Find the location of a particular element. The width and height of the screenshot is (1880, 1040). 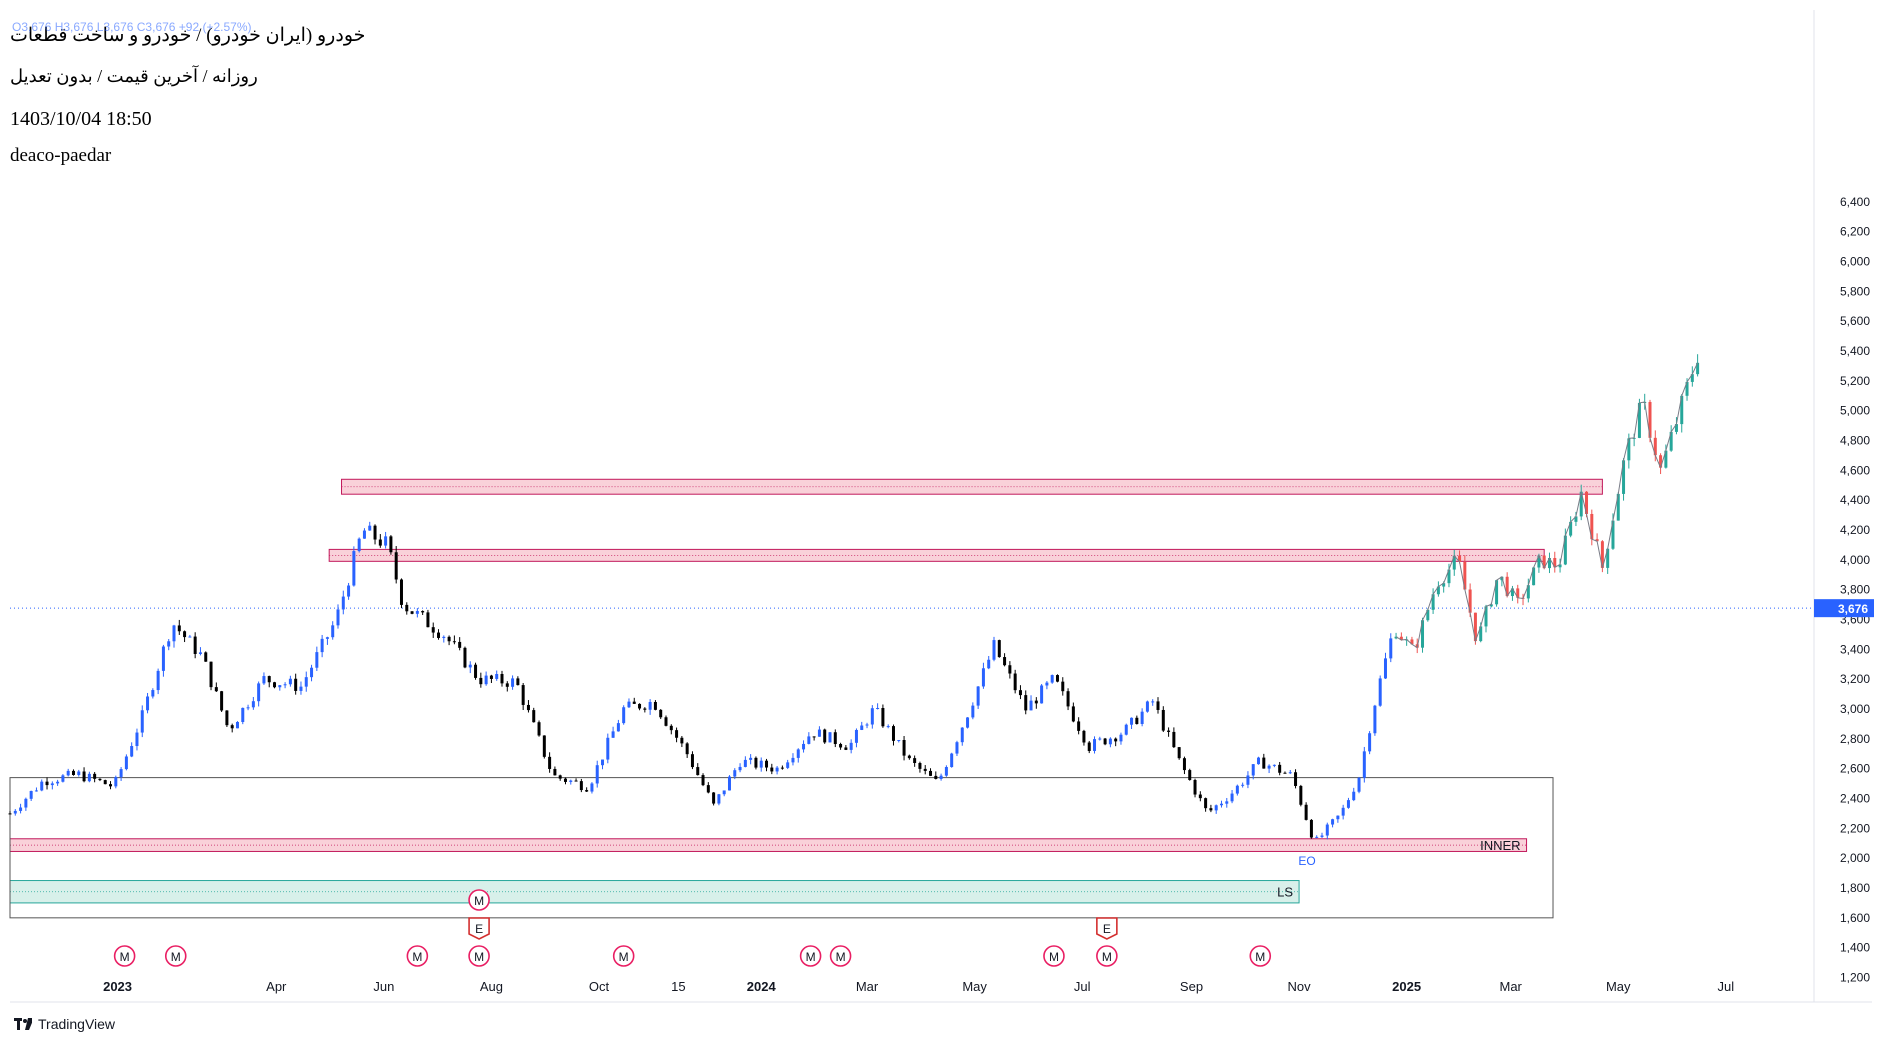

zone-range-box is located at coordinates (781, 848).